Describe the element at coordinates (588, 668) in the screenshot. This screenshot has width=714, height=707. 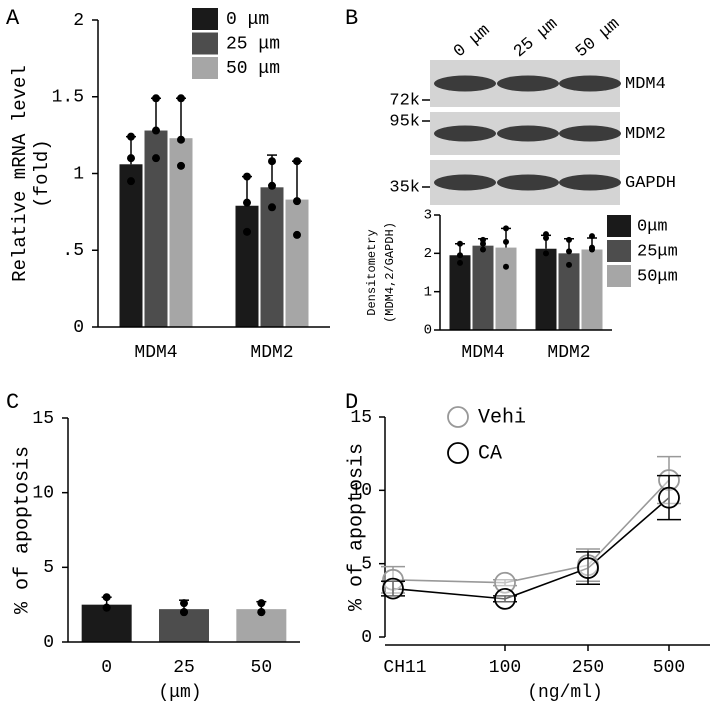
I see `x-tick-label: 250` at that location.